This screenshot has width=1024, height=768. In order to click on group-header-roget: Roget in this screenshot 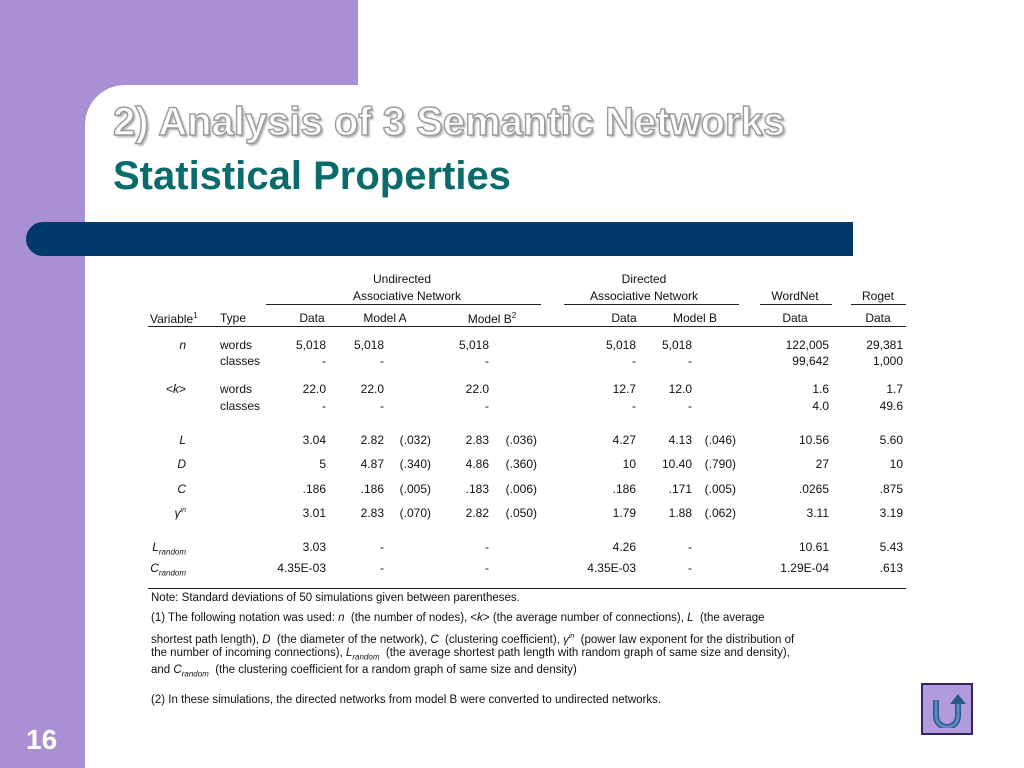, I will do `click(878, 296)`.